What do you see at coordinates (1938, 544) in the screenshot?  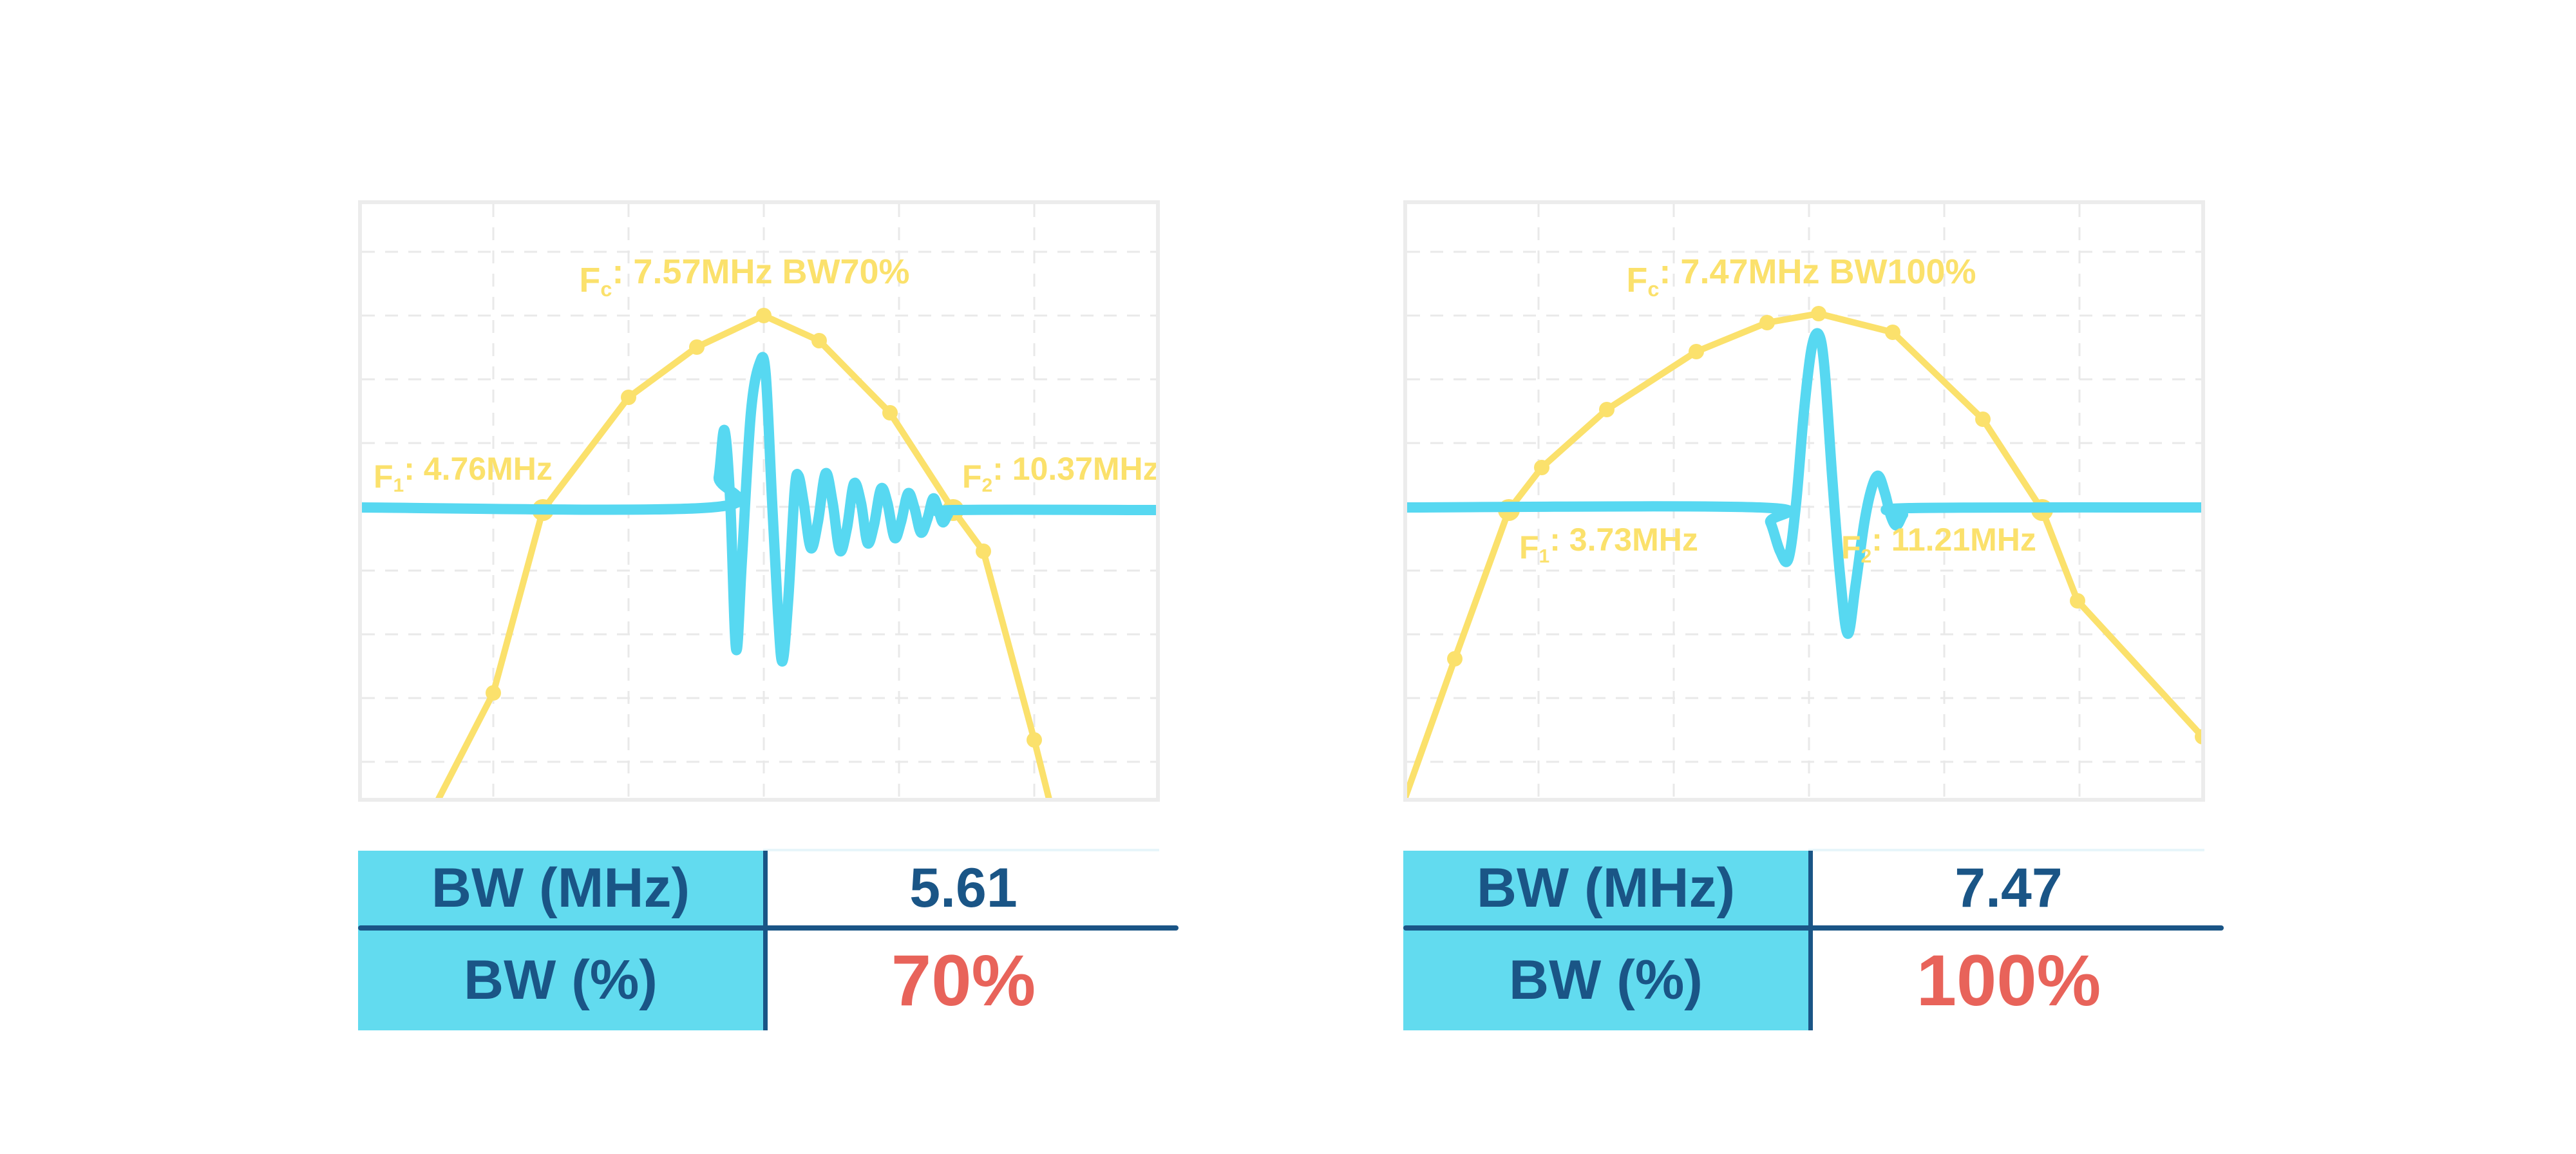 I see `freq-label: F2: 11.21MHz` at bounding box center [1938, 544].